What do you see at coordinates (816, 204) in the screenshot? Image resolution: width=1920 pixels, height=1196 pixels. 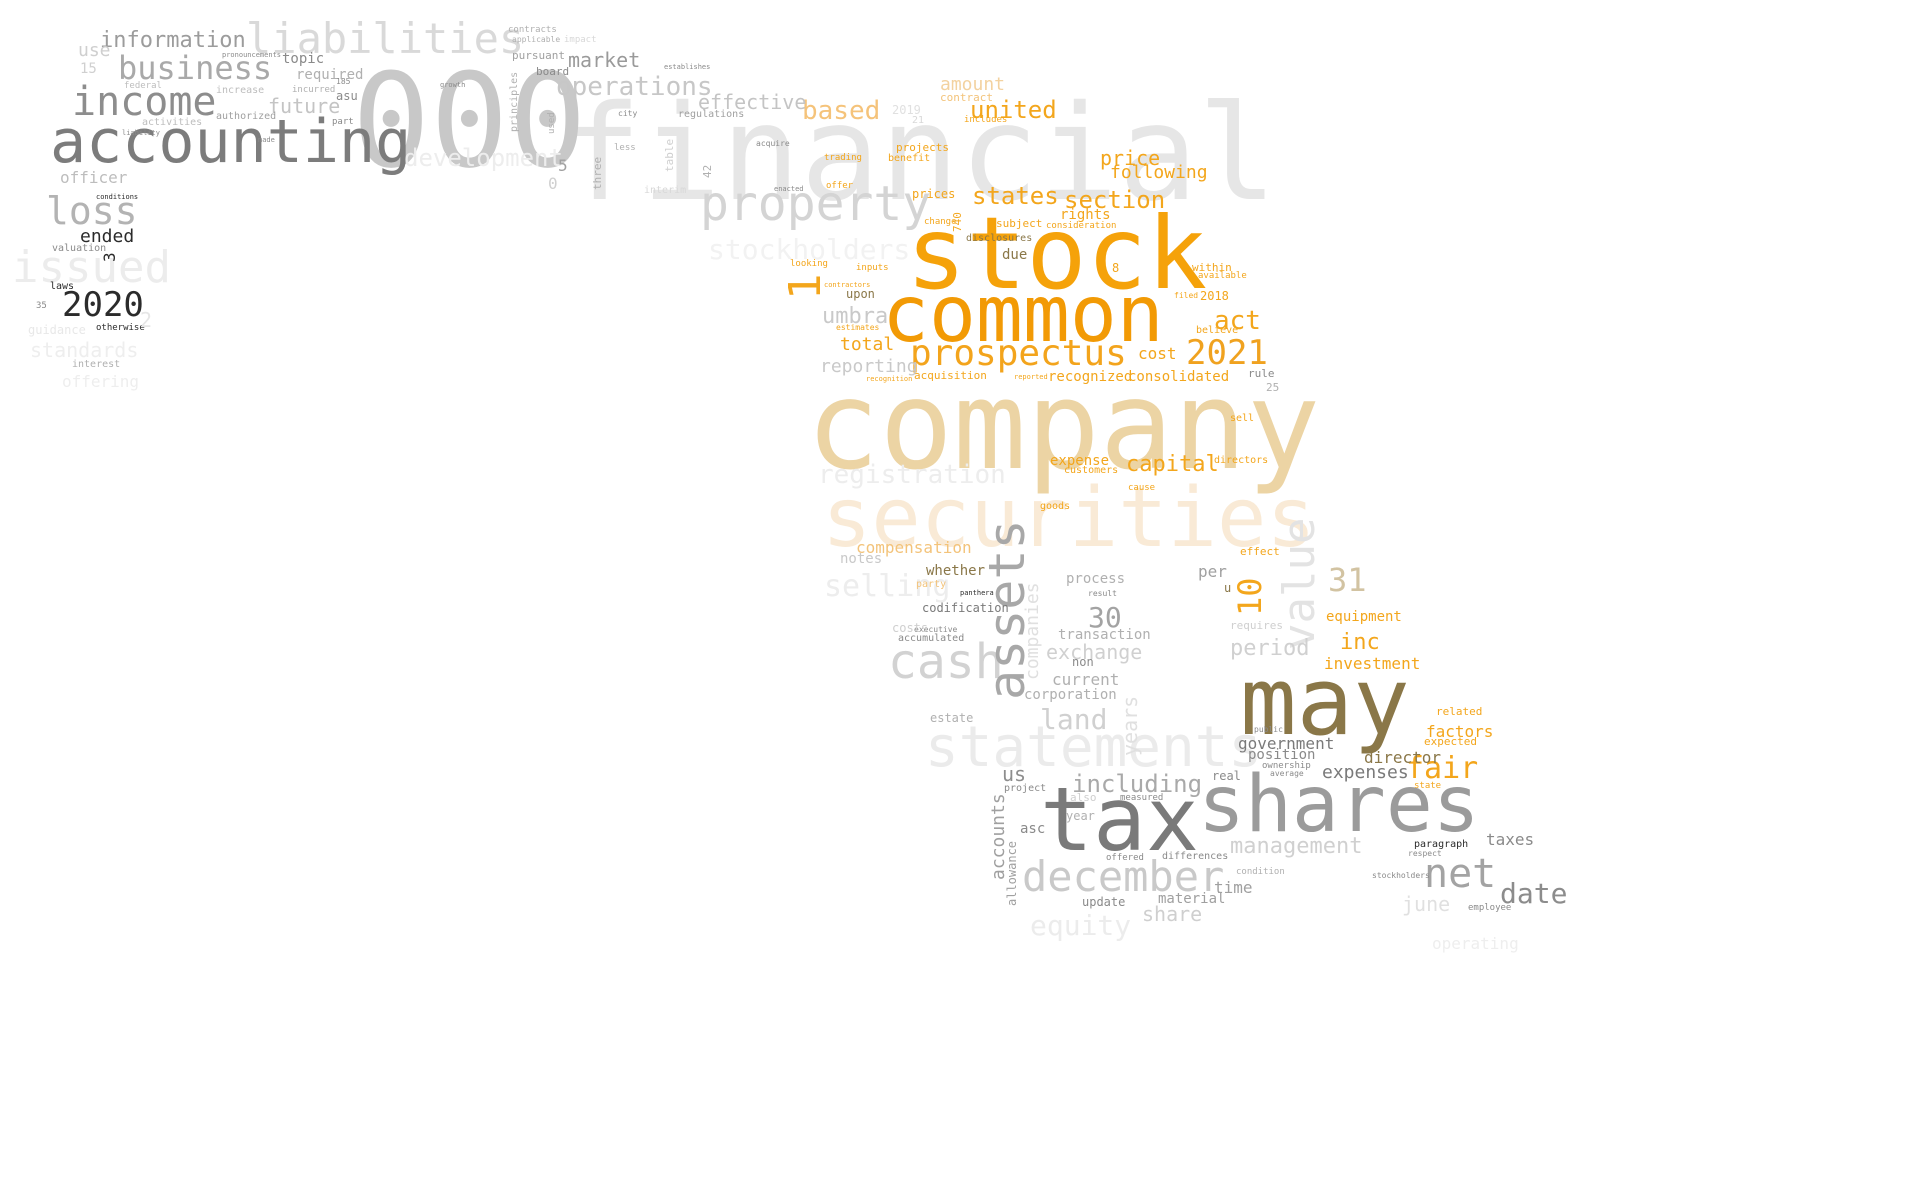 I see `word-property: property` at bounding box center [816, 204].